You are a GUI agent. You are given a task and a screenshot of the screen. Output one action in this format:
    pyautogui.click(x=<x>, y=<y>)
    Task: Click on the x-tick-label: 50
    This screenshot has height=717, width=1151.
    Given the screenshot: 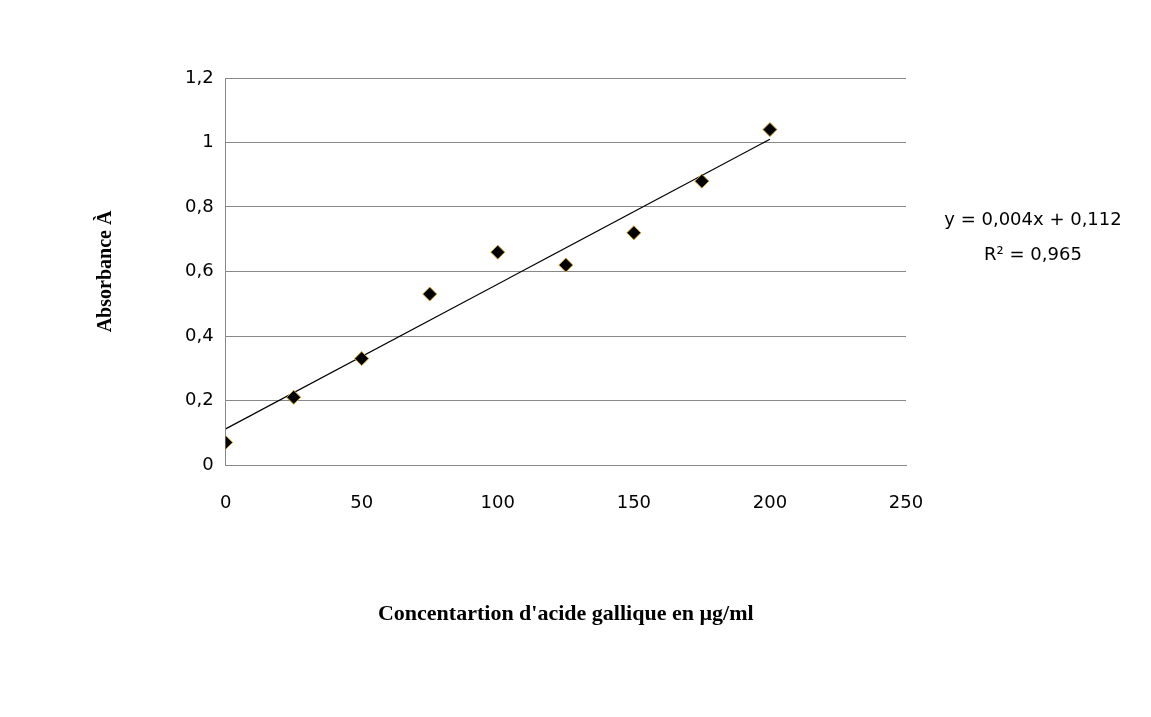 What is the action you would take?
    pyautogui.click(x=362, y=502)
    